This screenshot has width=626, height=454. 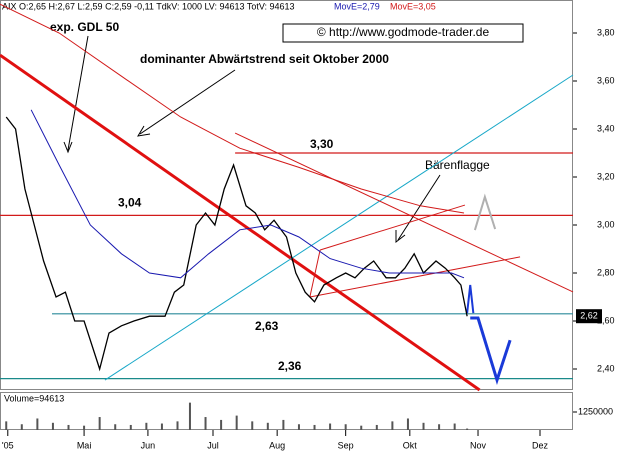 I want to click on source: © http://www.godmode-trader.de, so click(x=403, y=32).